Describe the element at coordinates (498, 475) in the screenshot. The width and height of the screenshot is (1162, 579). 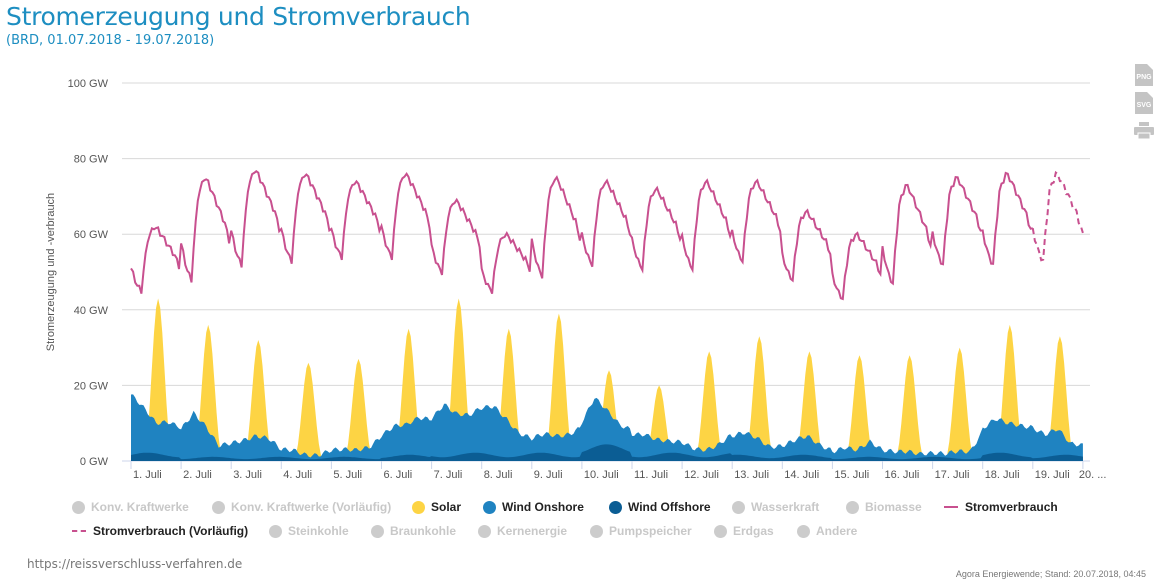
I see `x-tick-label: 8. Juli` at that location.